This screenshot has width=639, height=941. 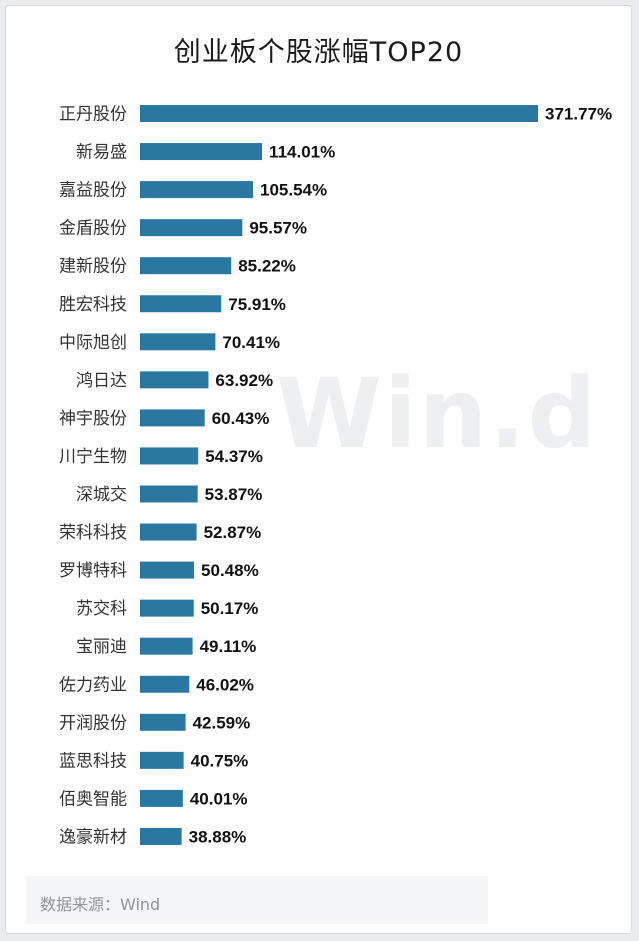 What do you see at coordinates (100, 904) in the screenshot?
I see `source-text: 数据来源：Wind` at bounding box center [100, 904].